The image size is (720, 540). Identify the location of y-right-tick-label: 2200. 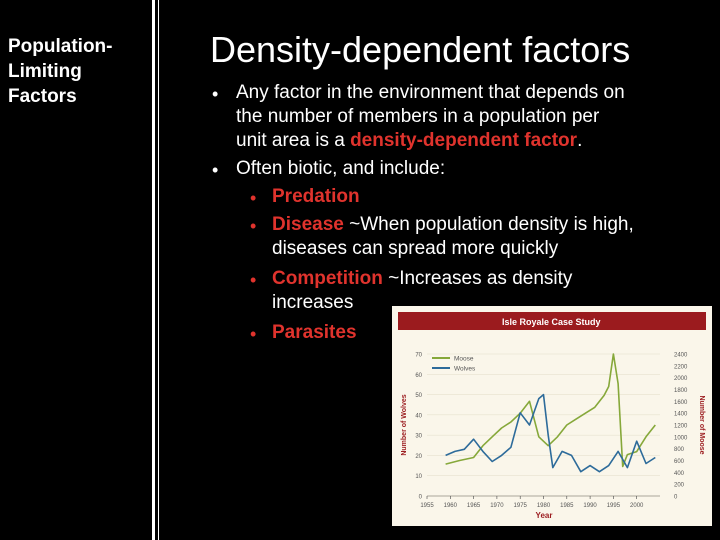
(681, 367).